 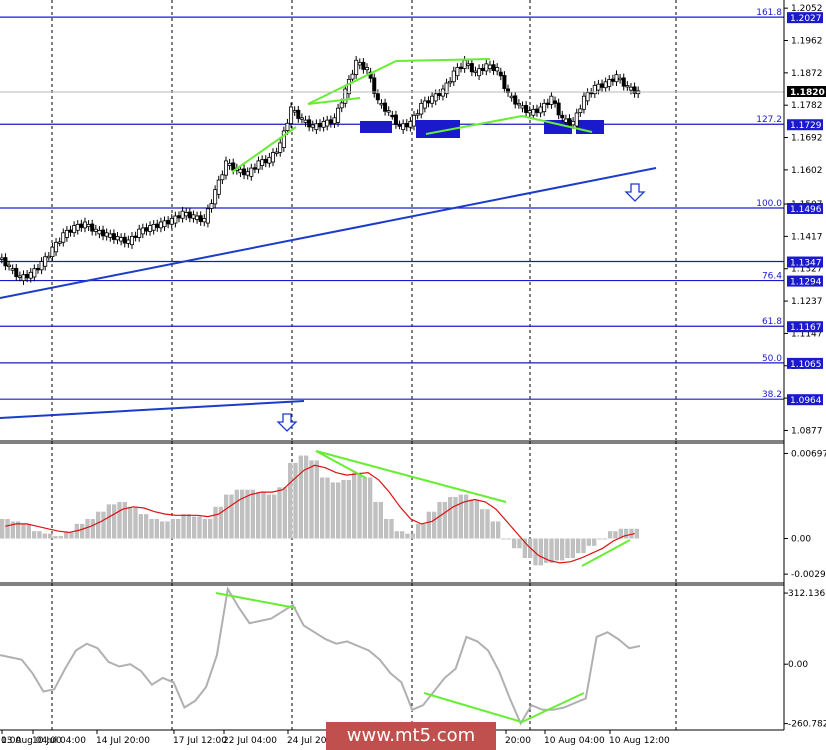 What do you see at coordinates (328, 233) in the screenshot?
I see `trend-line-main` at bounding box center [328, 233].